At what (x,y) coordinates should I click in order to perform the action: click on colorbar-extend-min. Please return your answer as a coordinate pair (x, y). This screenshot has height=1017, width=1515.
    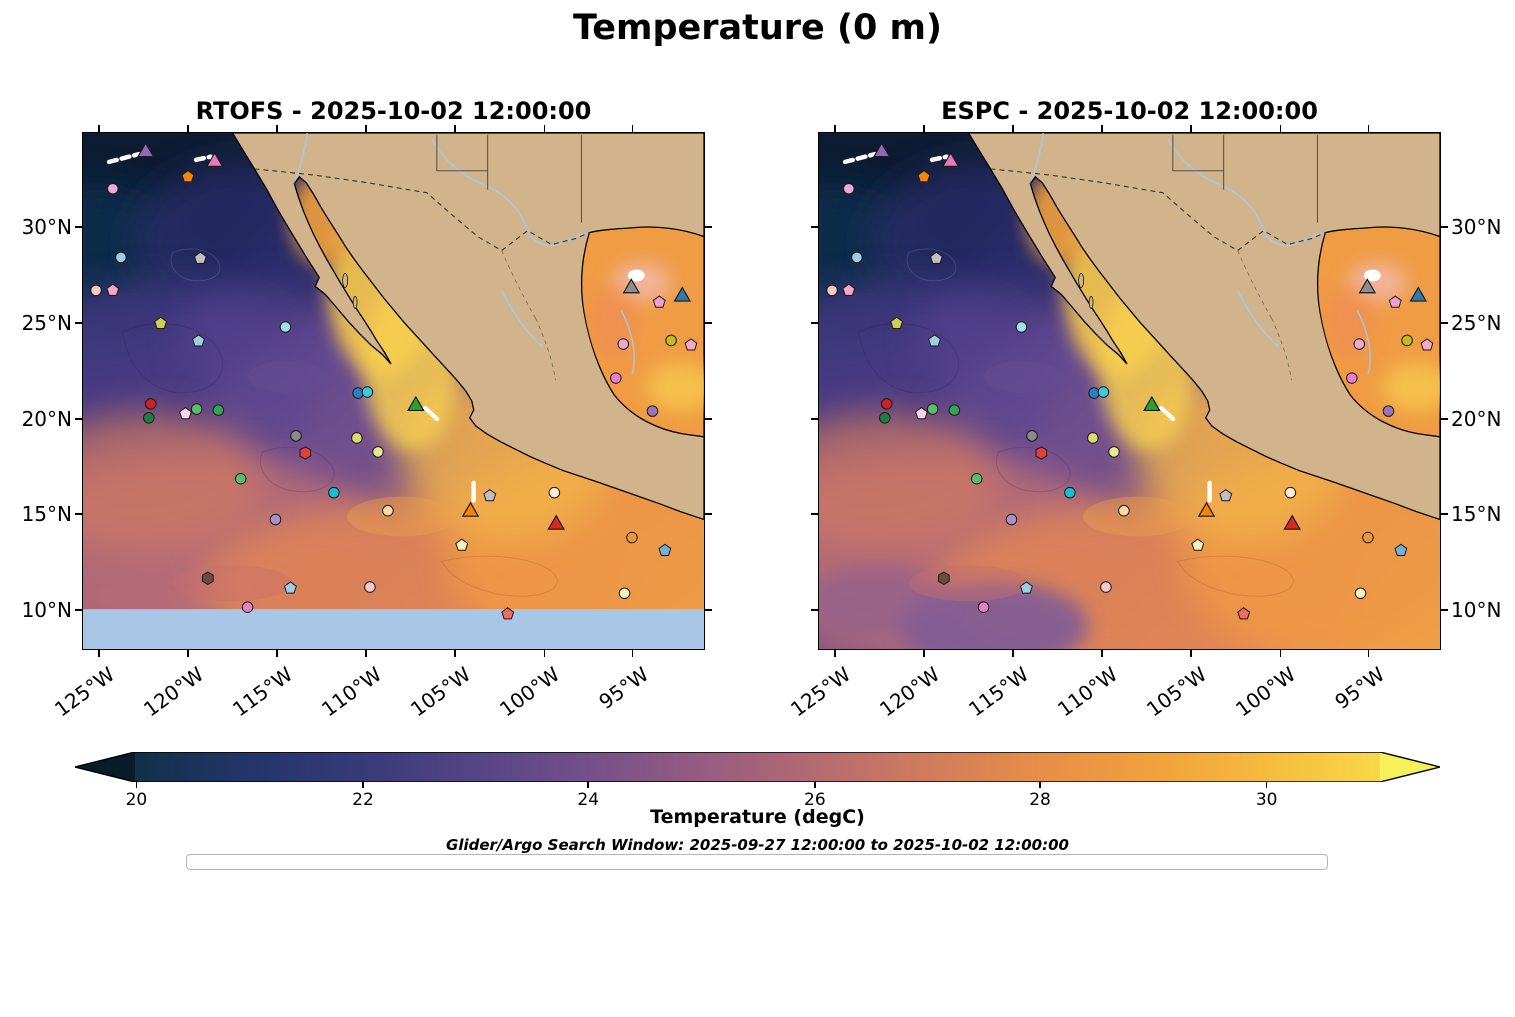
    Looking at the image, I should click on (105, 767).